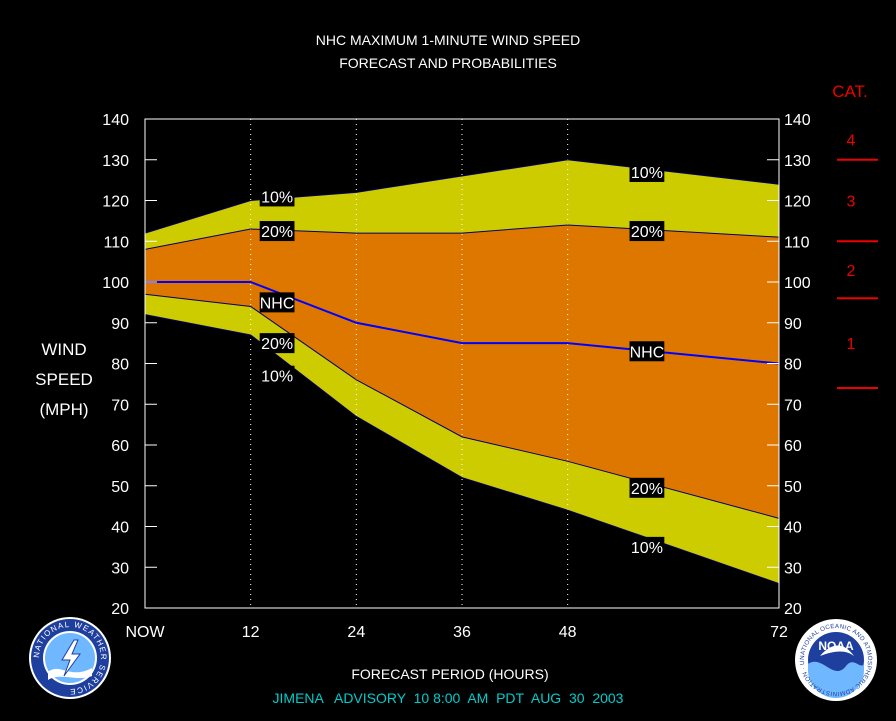 The image size is (896, 721). I want to click on y-tick-label-right: 20, so click(793, 609).